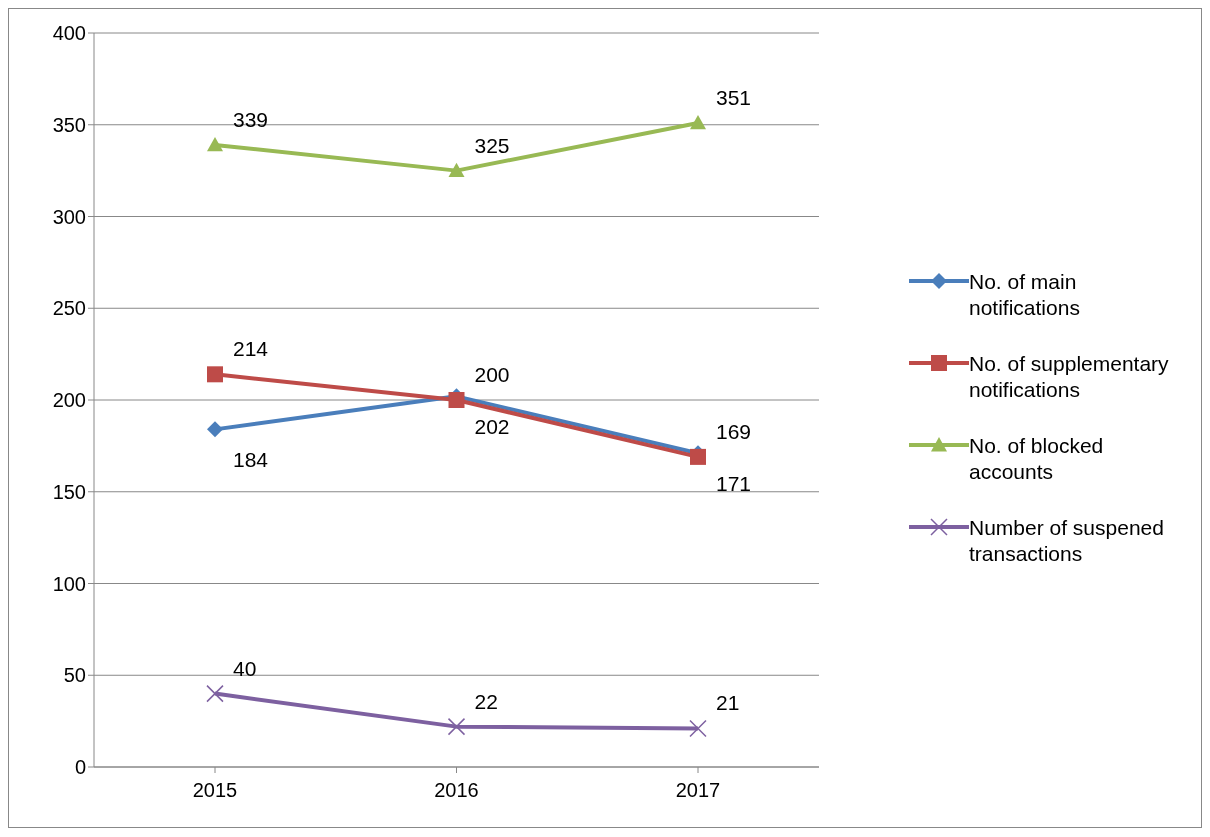 Image resolution: width=1210 pixels, height=837 pixels. I want to click on data-label: 169, so click(734, 431).